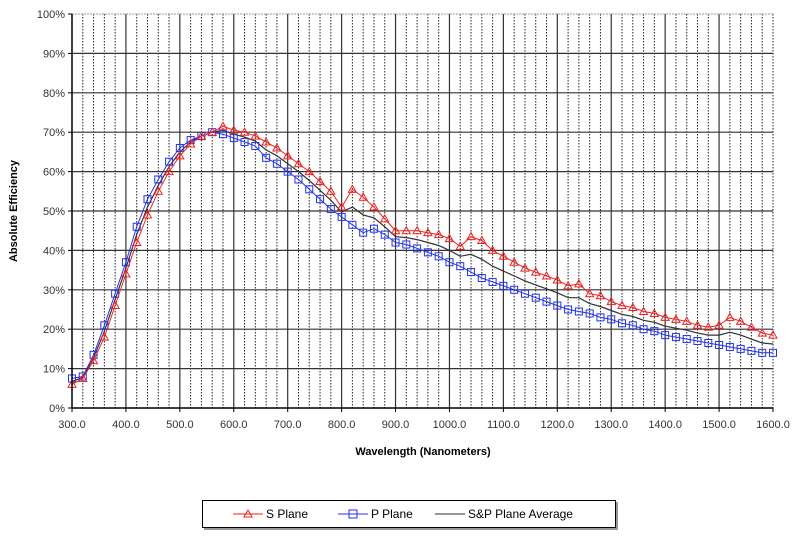  Describe the element at coordinates (54, 133) in the screenshot. I see `y-tick-label: 70%` at that location.